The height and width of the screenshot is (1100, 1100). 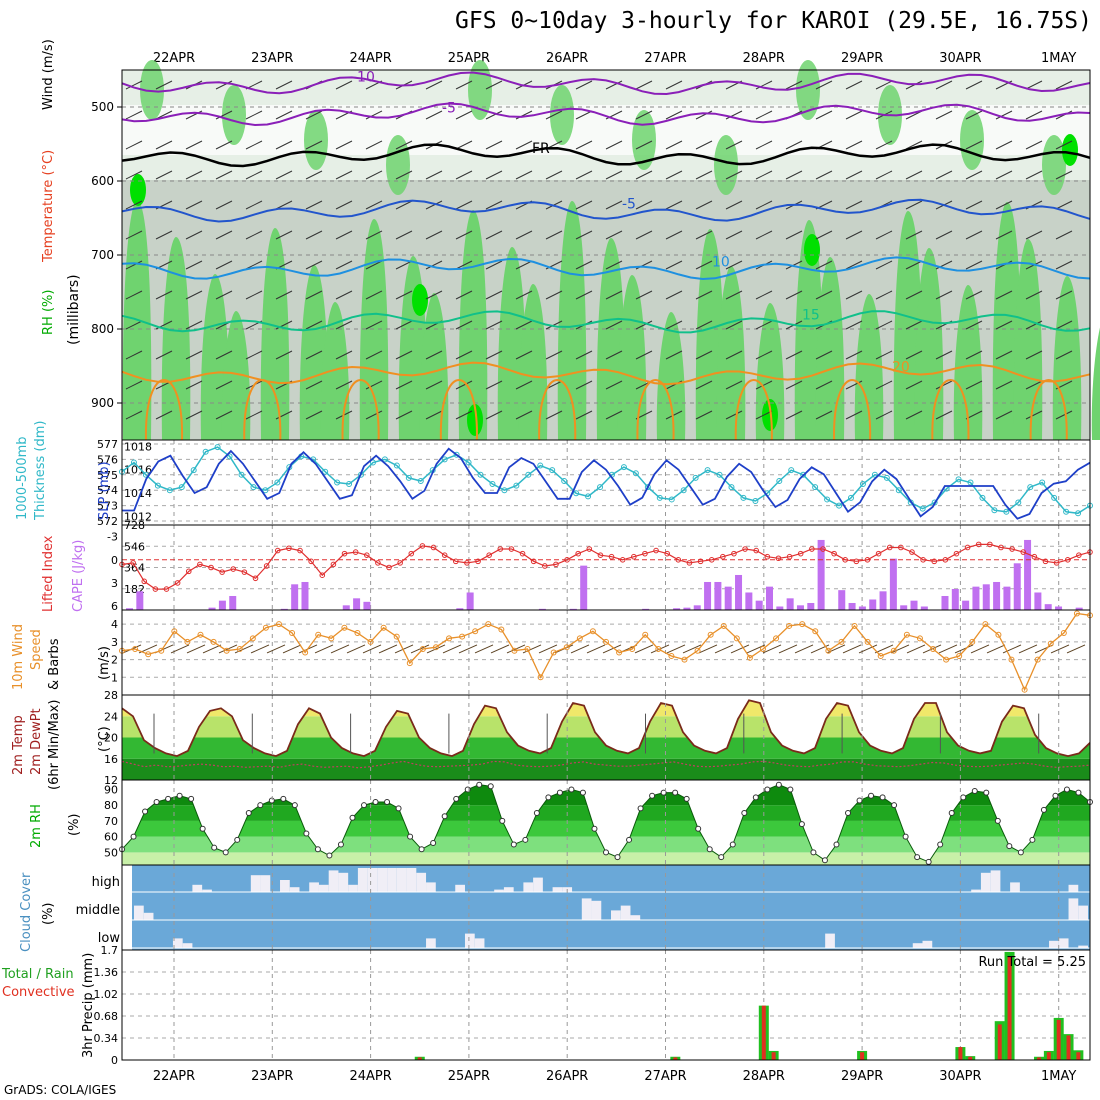 What do you see at coordinates (960, 1076) in the screenshot?
I see `bottom-date-label: 30APR` at bounding box center [960, 1076].